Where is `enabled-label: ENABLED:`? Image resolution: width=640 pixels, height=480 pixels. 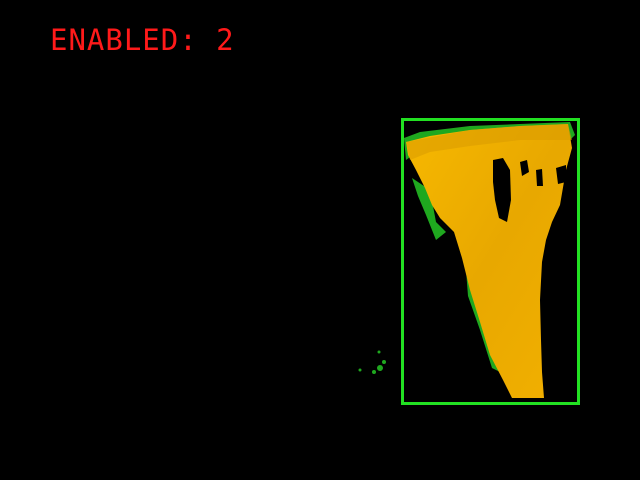 enabled-label: ENABLED: is located at coordinates (124, 40).